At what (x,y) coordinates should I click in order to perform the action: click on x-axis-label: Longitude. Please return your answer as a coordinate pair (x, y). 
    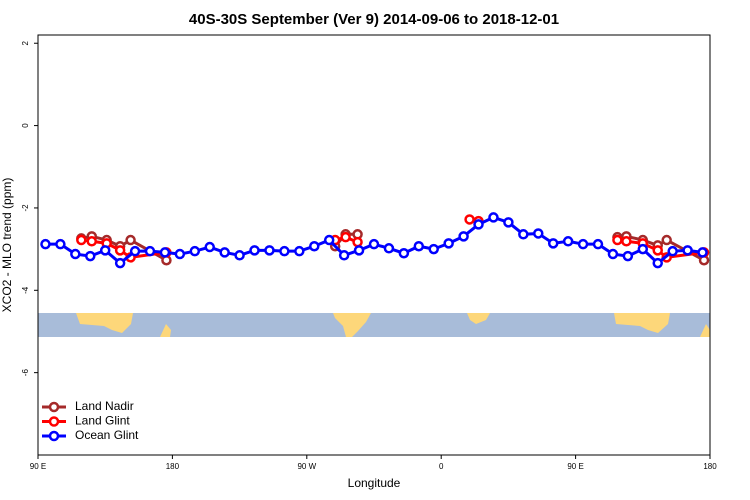
    Looking at the image, I should click on (374, 483).